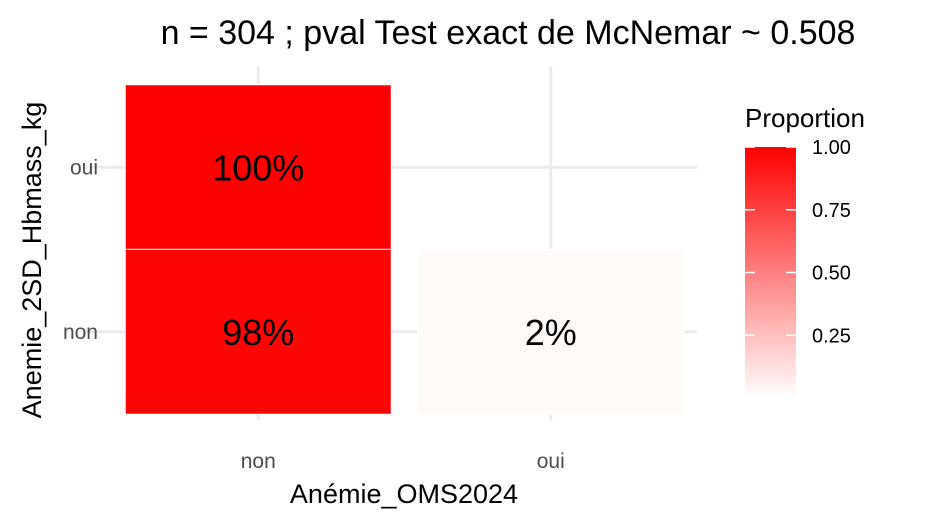 This screenshot has height=525, width=926. What do you see at coordinates (798, 242) in the screenshot?
I see `legend-ticks: 1.00 0.75 0.50 0.25` at bounding box center [798, 242].